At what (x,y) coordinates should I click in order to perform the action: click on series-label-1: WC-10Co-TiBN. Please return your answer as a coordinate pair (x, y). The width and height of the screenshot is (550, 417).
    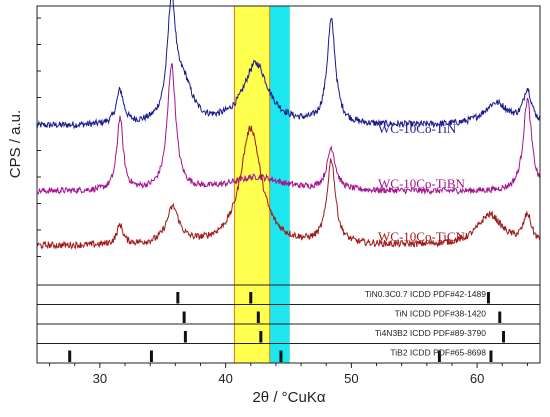
    Looking at the image, I should click on (422, 183).